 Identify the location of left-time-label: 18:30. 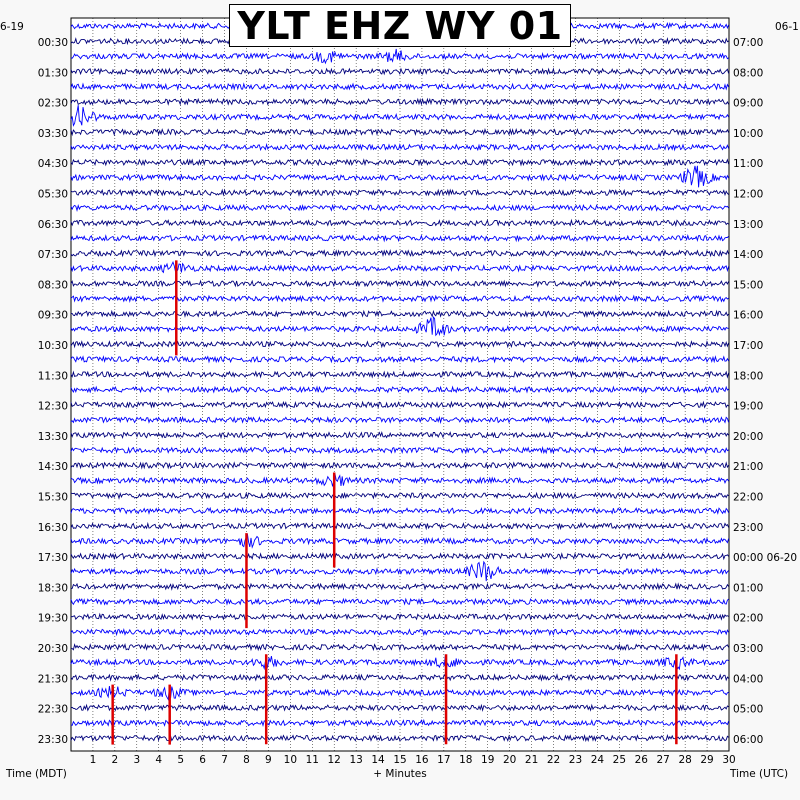
(53, 588).